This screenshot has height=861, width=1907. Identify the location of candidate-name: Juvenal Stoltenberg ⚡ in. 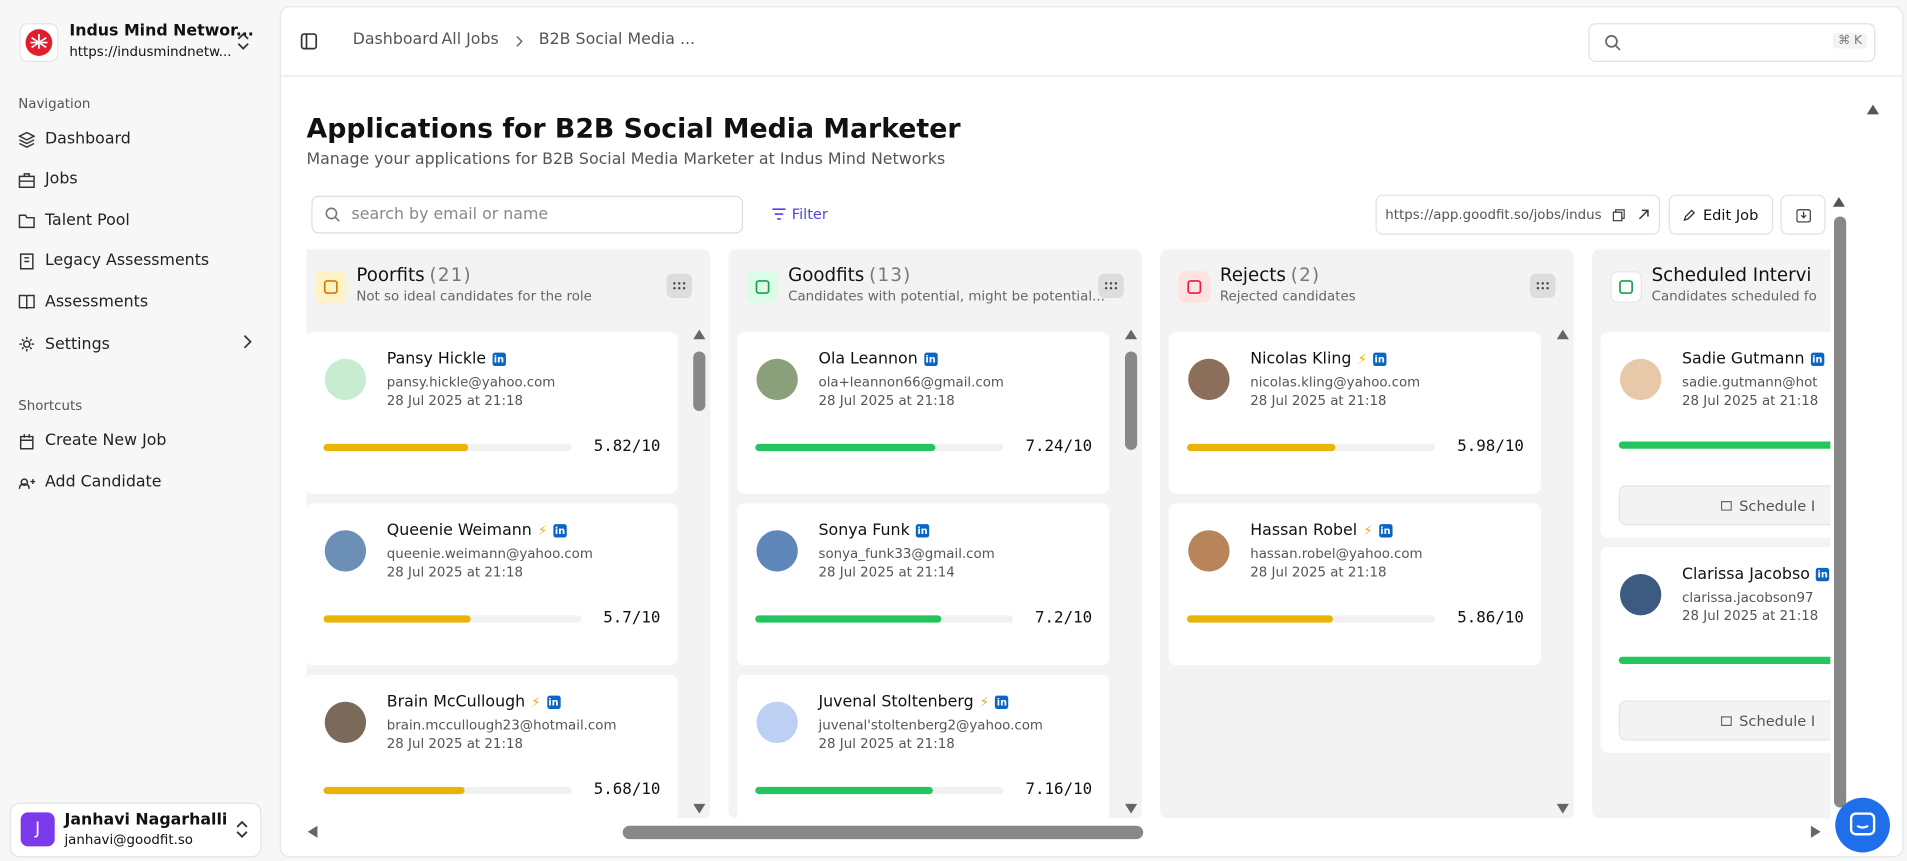
(914, 702).